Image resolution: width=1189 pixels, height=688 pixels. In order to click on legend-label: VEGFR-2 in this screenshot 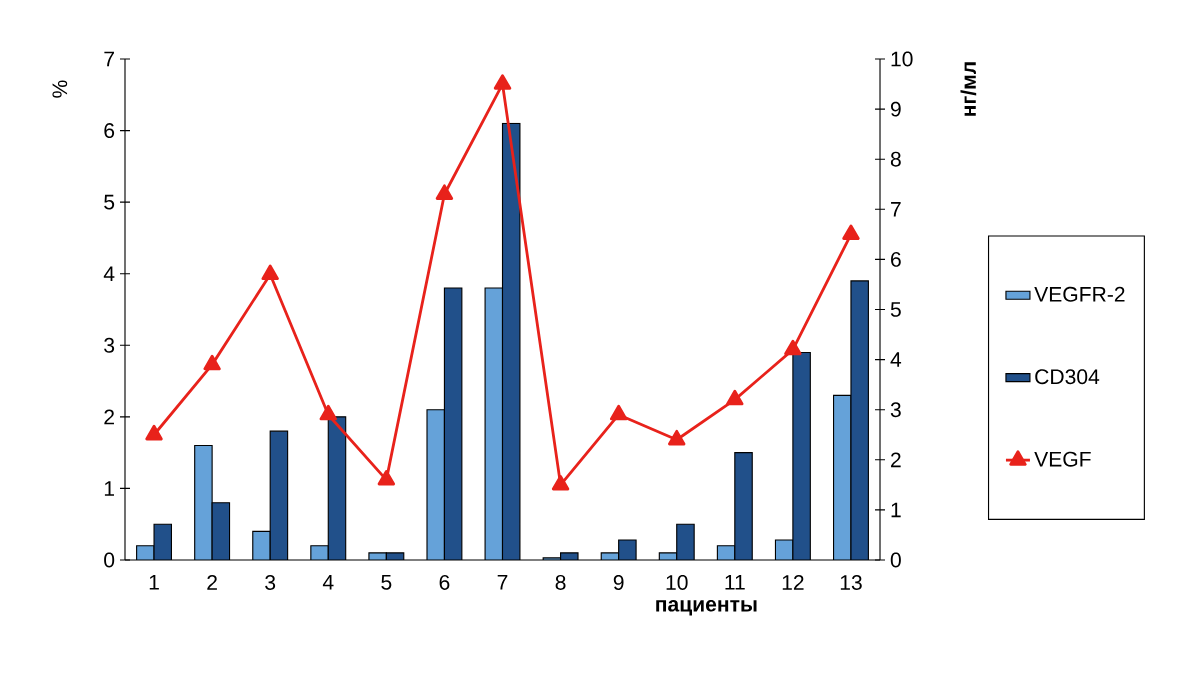, I will do `click(1079, 294)`.